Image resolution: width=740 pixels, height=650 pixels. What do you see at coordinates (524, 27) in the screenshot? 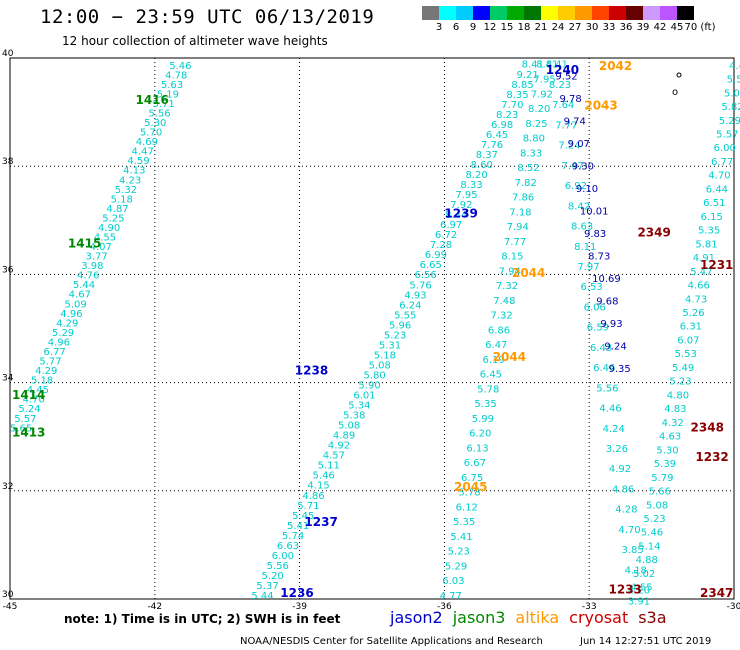
I see `scale-label: 18` at bounding box center [524, 27].